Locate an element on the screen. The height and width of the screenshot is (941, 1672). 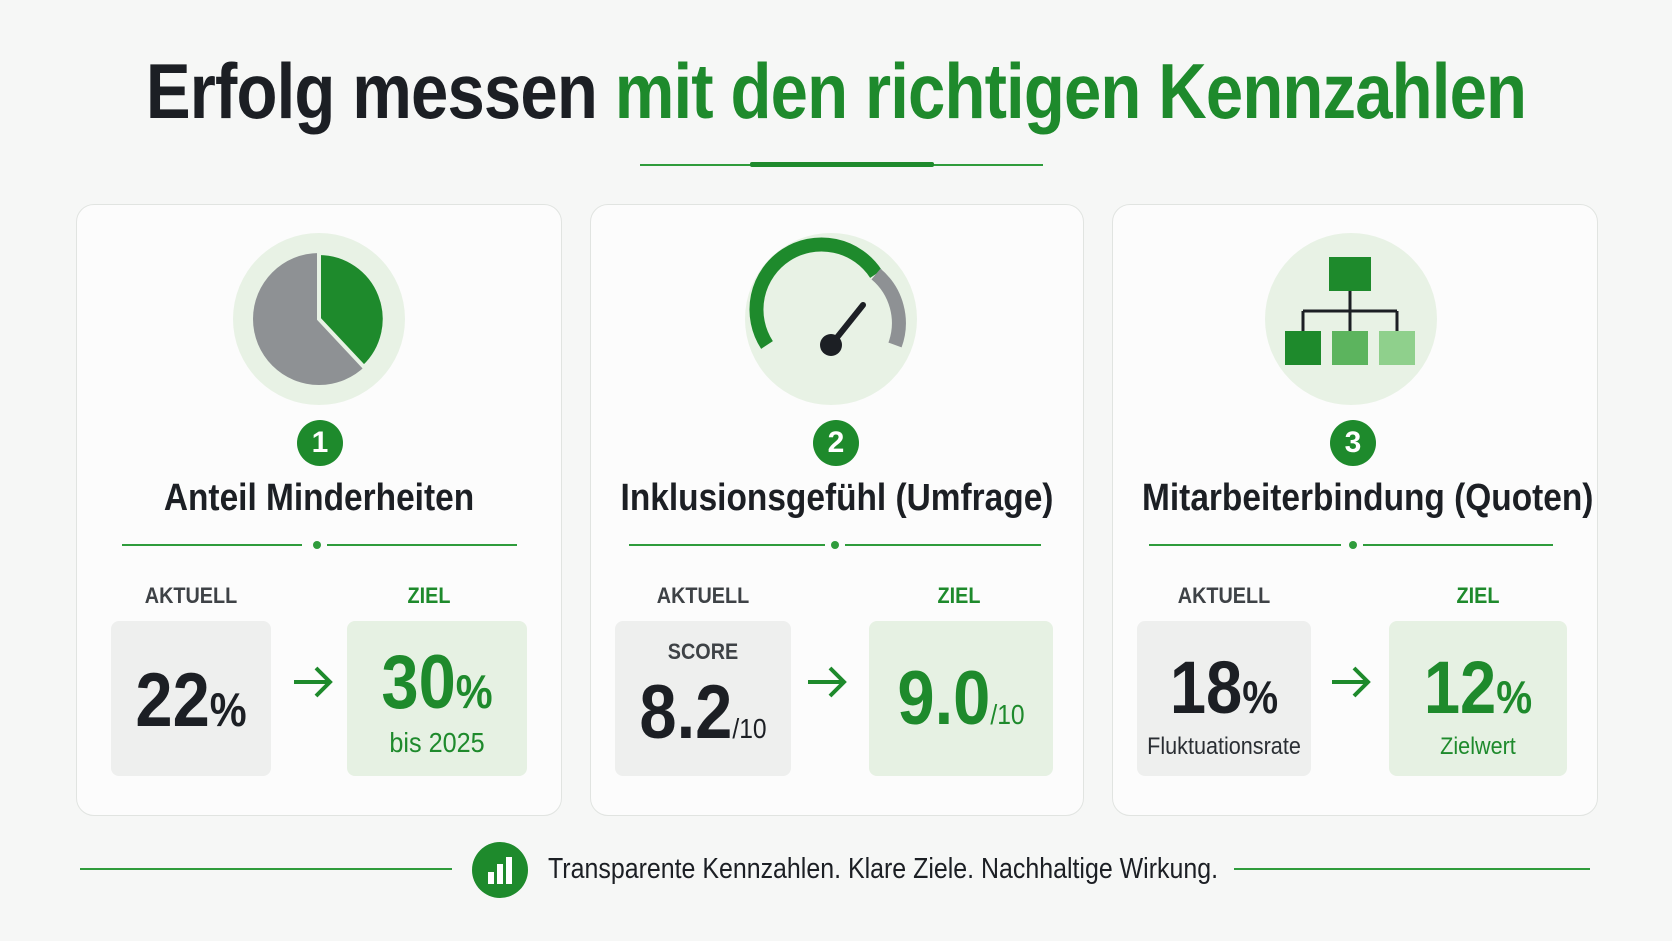
footer-badge is located at coordinates (500, 870).